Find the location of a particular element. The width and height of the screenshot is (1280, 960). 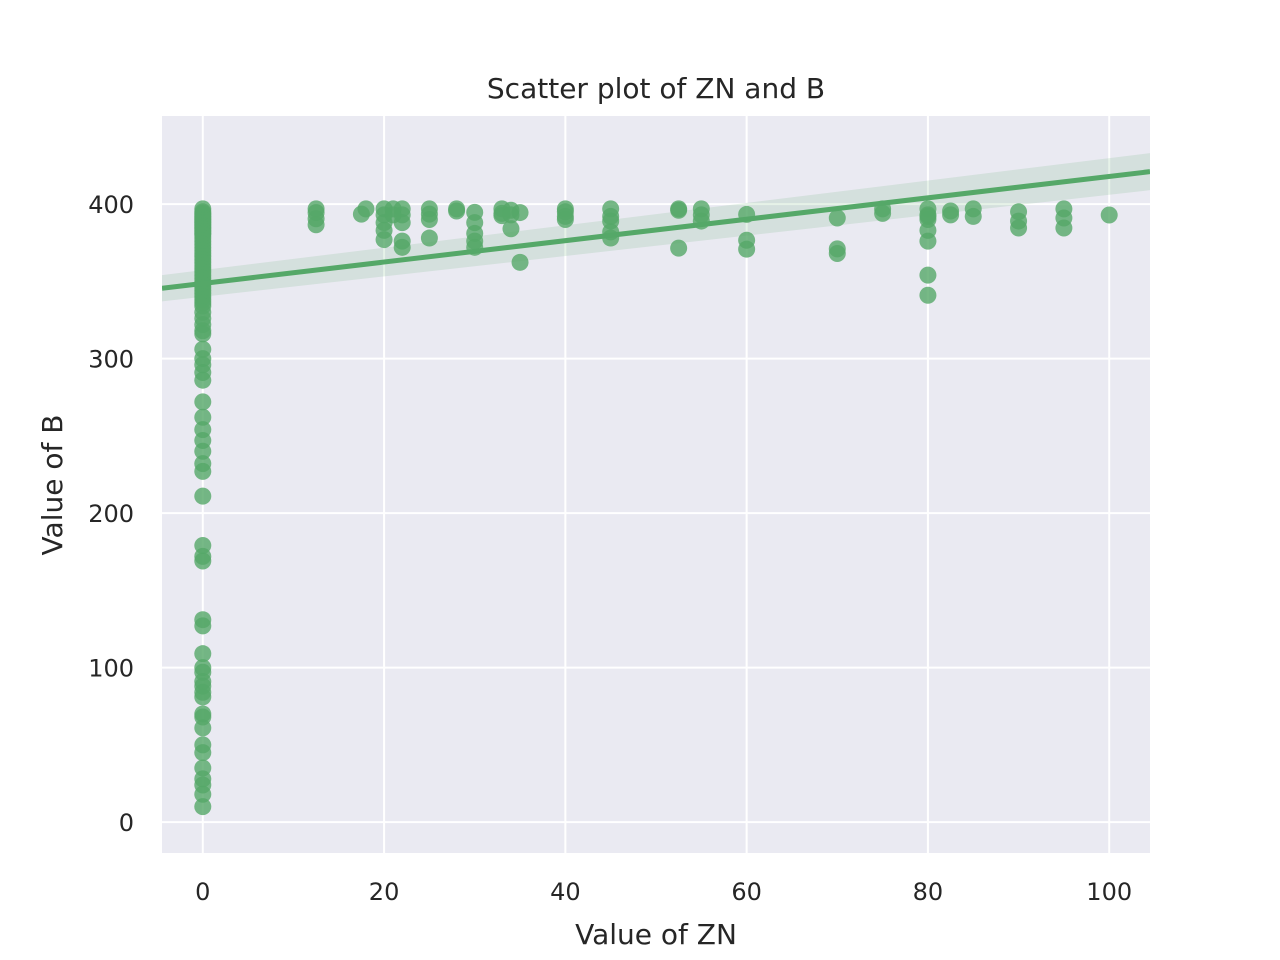

regression-line is located at coordinates (656, 230).